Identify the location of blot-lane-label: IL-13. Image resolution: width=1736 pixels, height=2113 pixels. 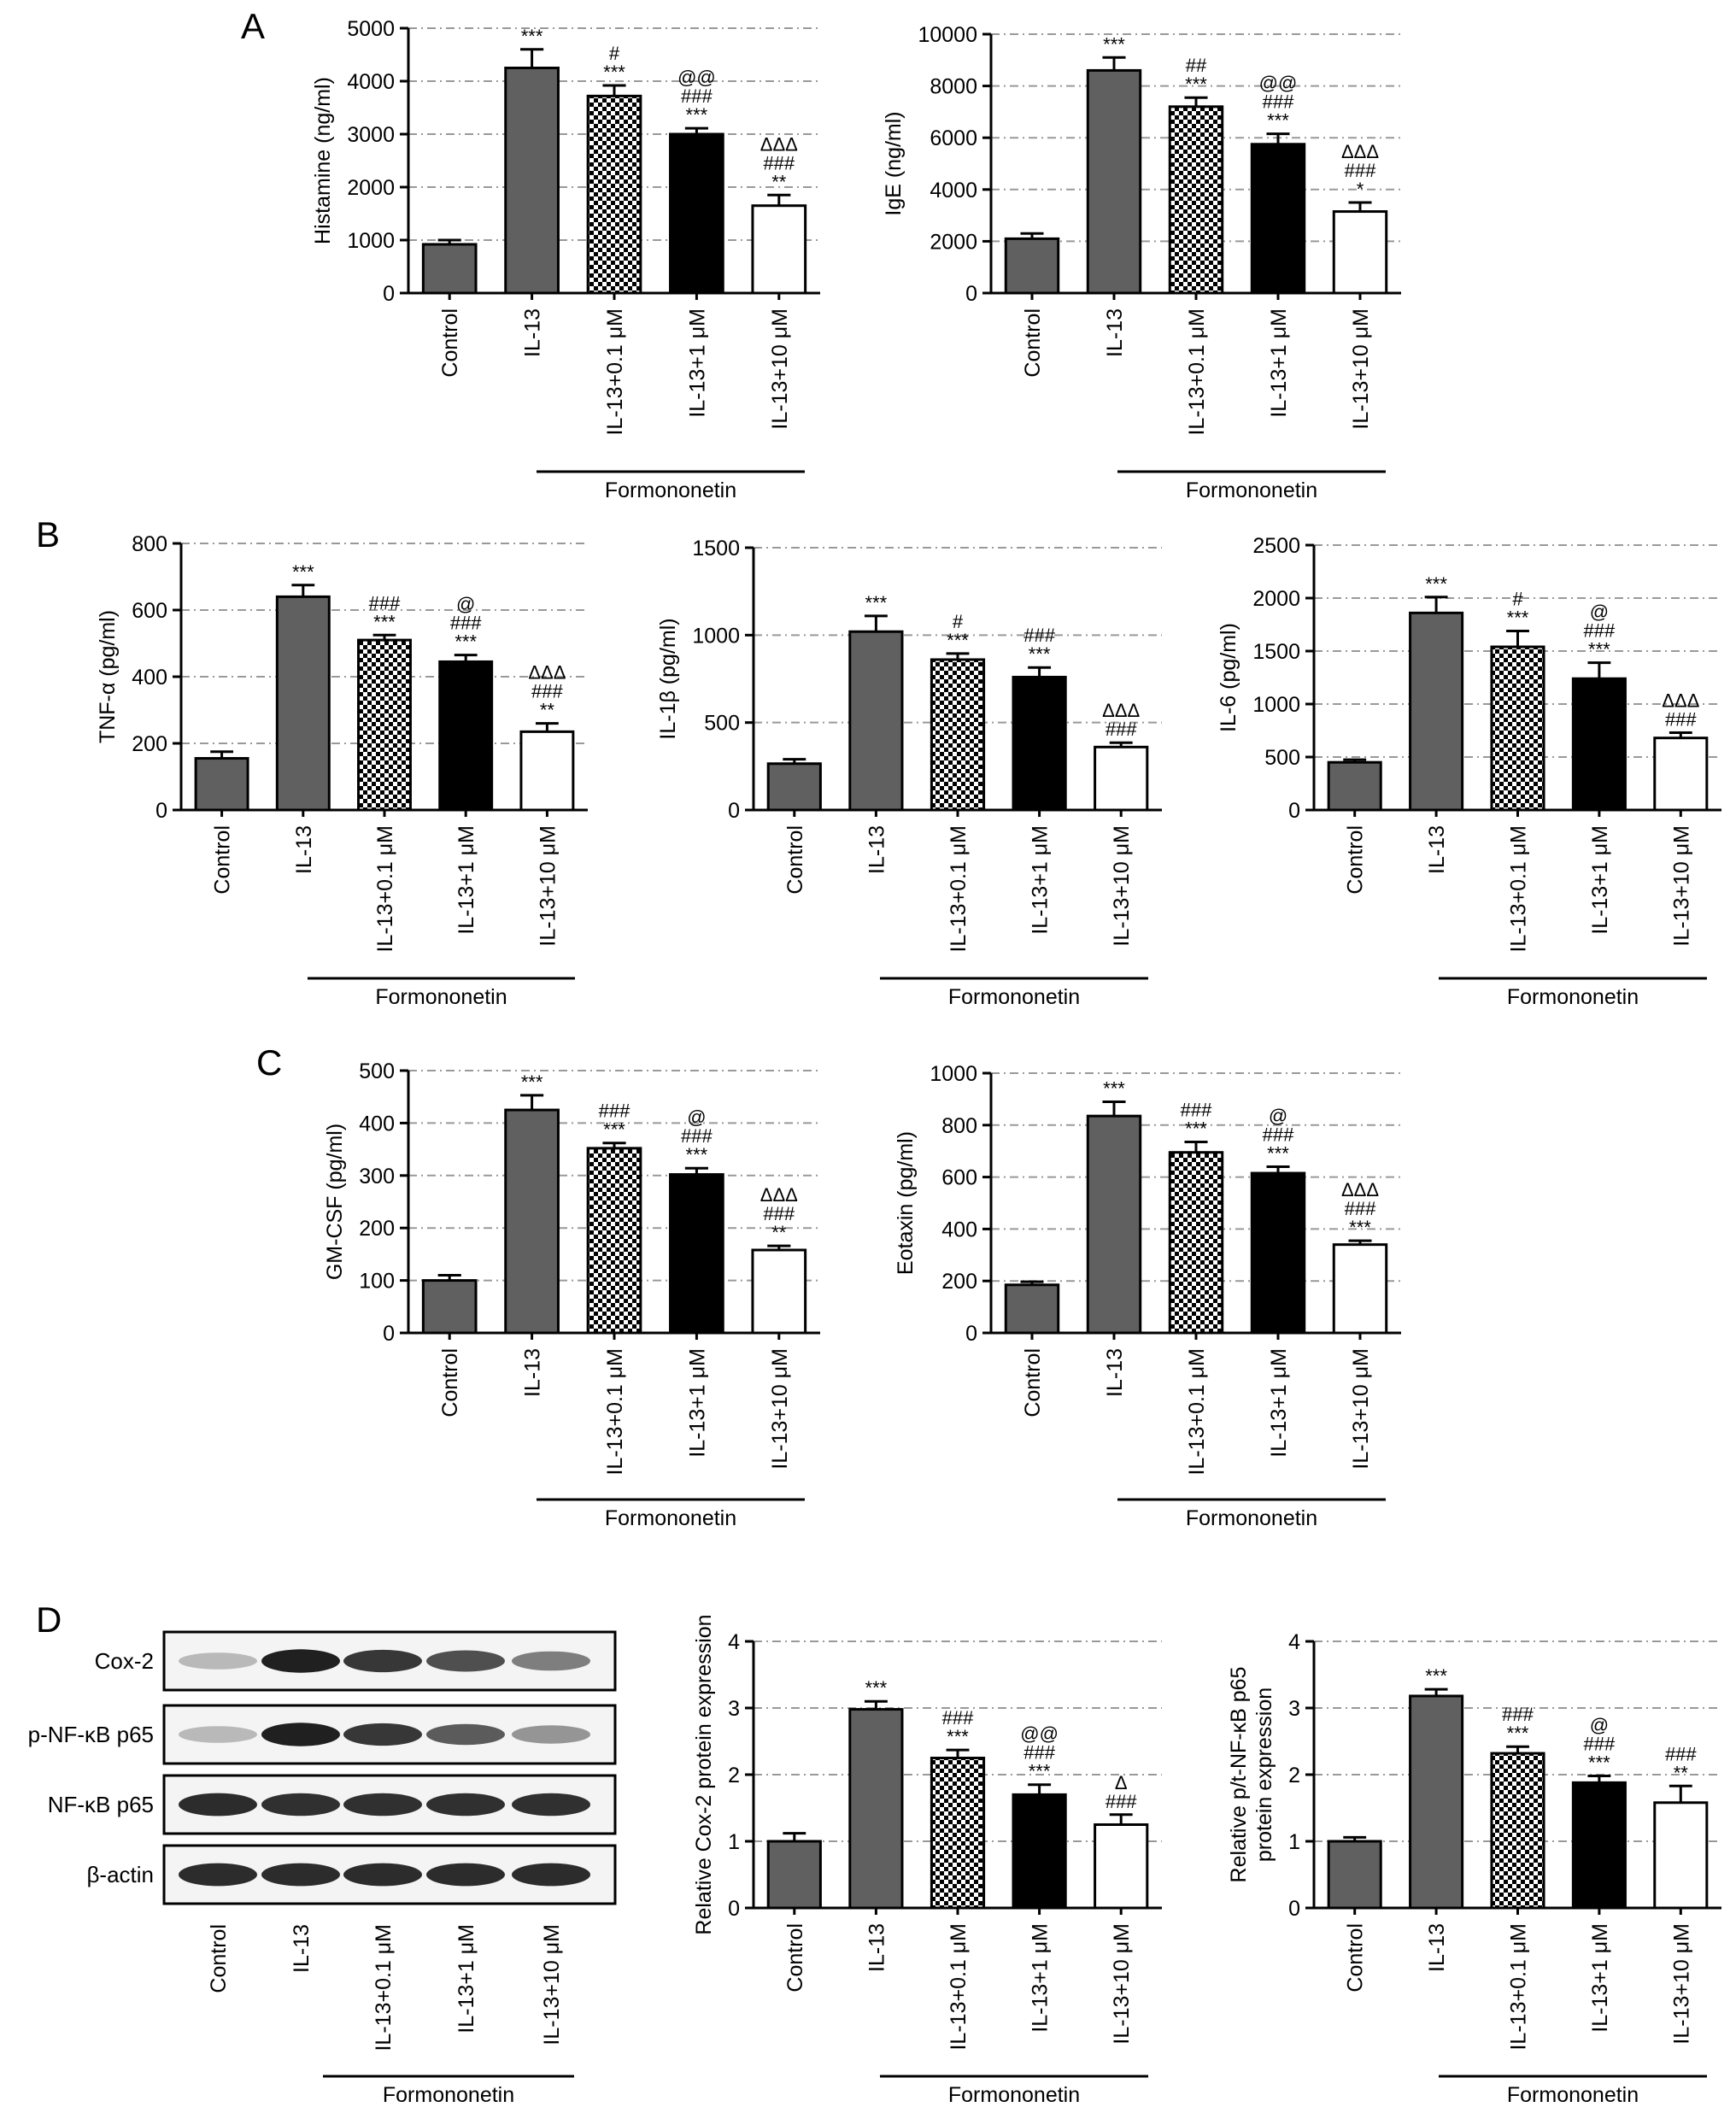
(302, 1948).